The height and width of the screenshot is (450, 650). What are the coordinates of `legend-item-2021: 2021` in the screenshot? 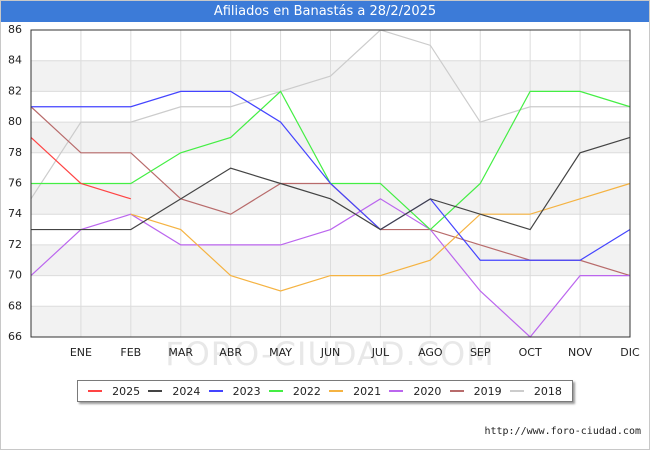 It's located at (355, 391).